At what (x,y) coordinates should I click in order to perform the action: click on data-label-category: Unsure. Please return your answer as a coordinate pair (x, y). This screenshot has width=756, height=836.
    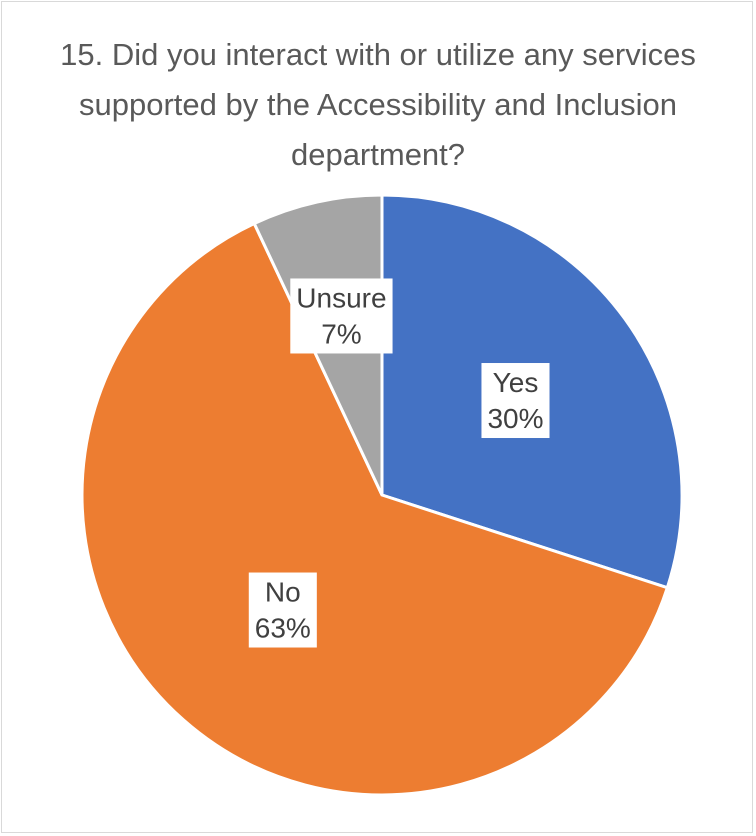
    Looking at the image, I should click on (341, 297).